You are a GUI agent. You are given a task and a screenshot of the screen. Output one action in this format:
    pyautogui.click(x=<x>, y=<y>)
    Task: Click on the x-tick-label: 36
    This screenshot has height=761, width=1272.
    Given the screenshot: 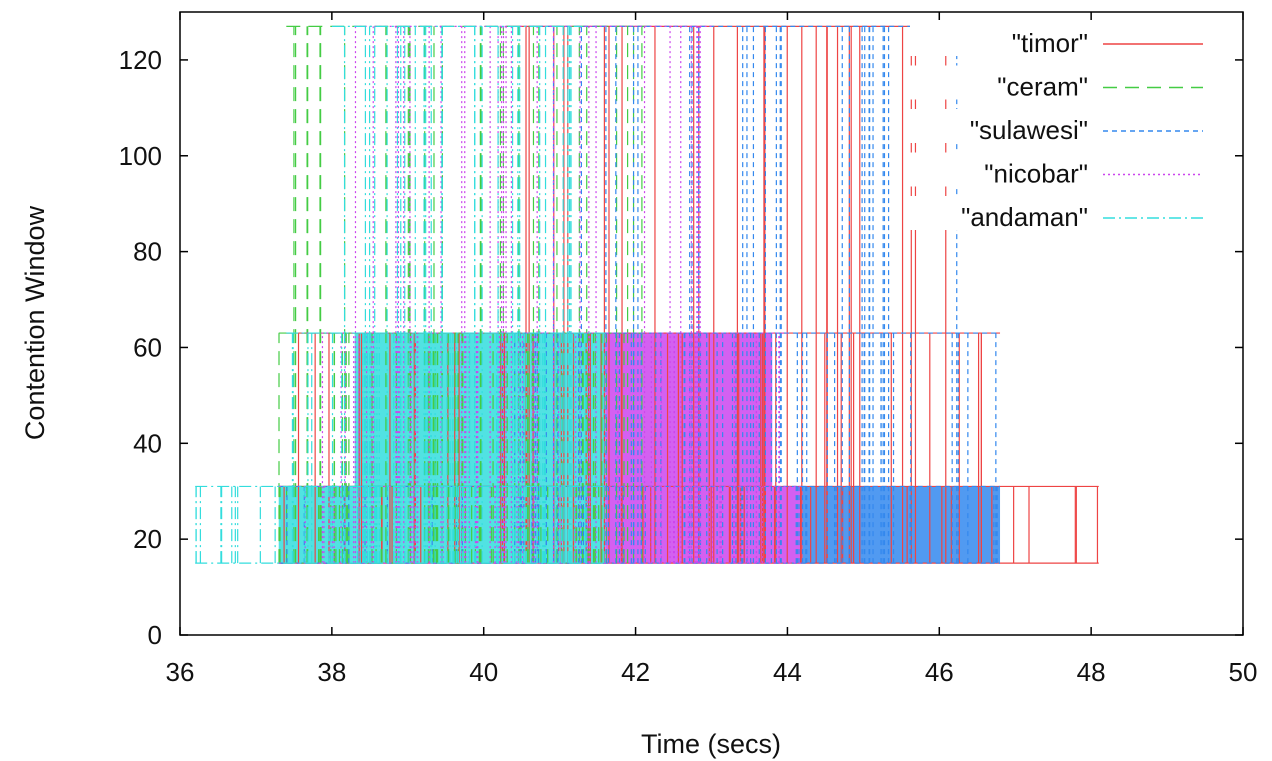 What is the action you would take?
    pyautogui.click(x=180, y=672)
    